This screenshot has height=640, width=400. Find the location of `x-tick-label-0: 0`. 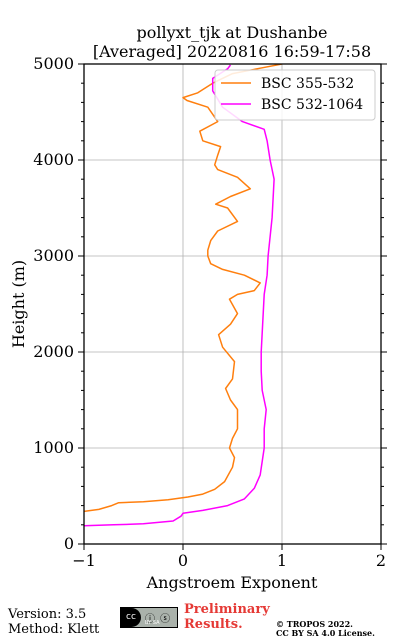

x-tick-label-0: 0 is located at coordinates (183, 560).